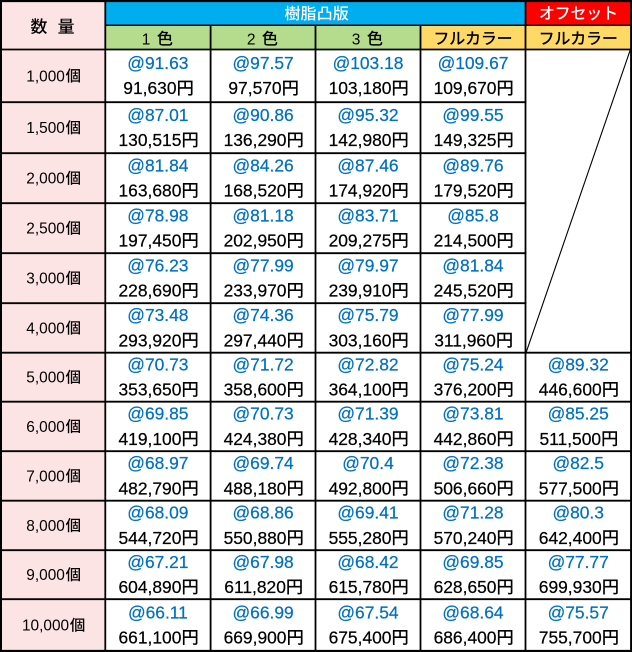 This screenshot has width=632, height=652. I want to click on svg-text: 661,100, so click(150, 638).